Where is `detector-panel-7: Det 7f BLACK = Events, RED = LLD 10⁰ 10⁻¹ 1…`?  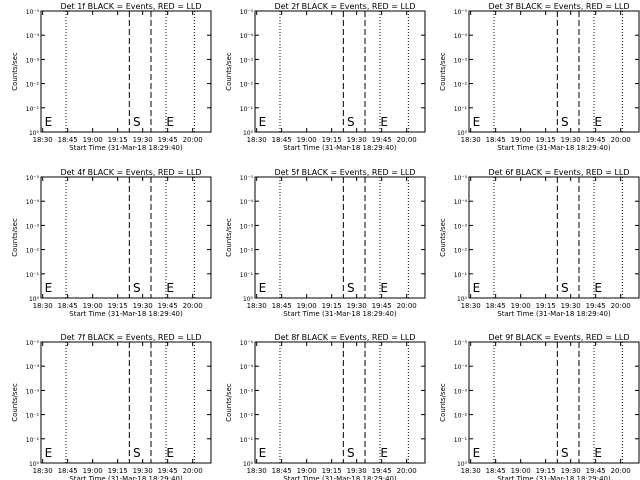
detector-panel-7: Det 7f BLACK = Events, RED = LLD 10⁰ 10⁻¹ 1… is located at coordinates (111, 406).